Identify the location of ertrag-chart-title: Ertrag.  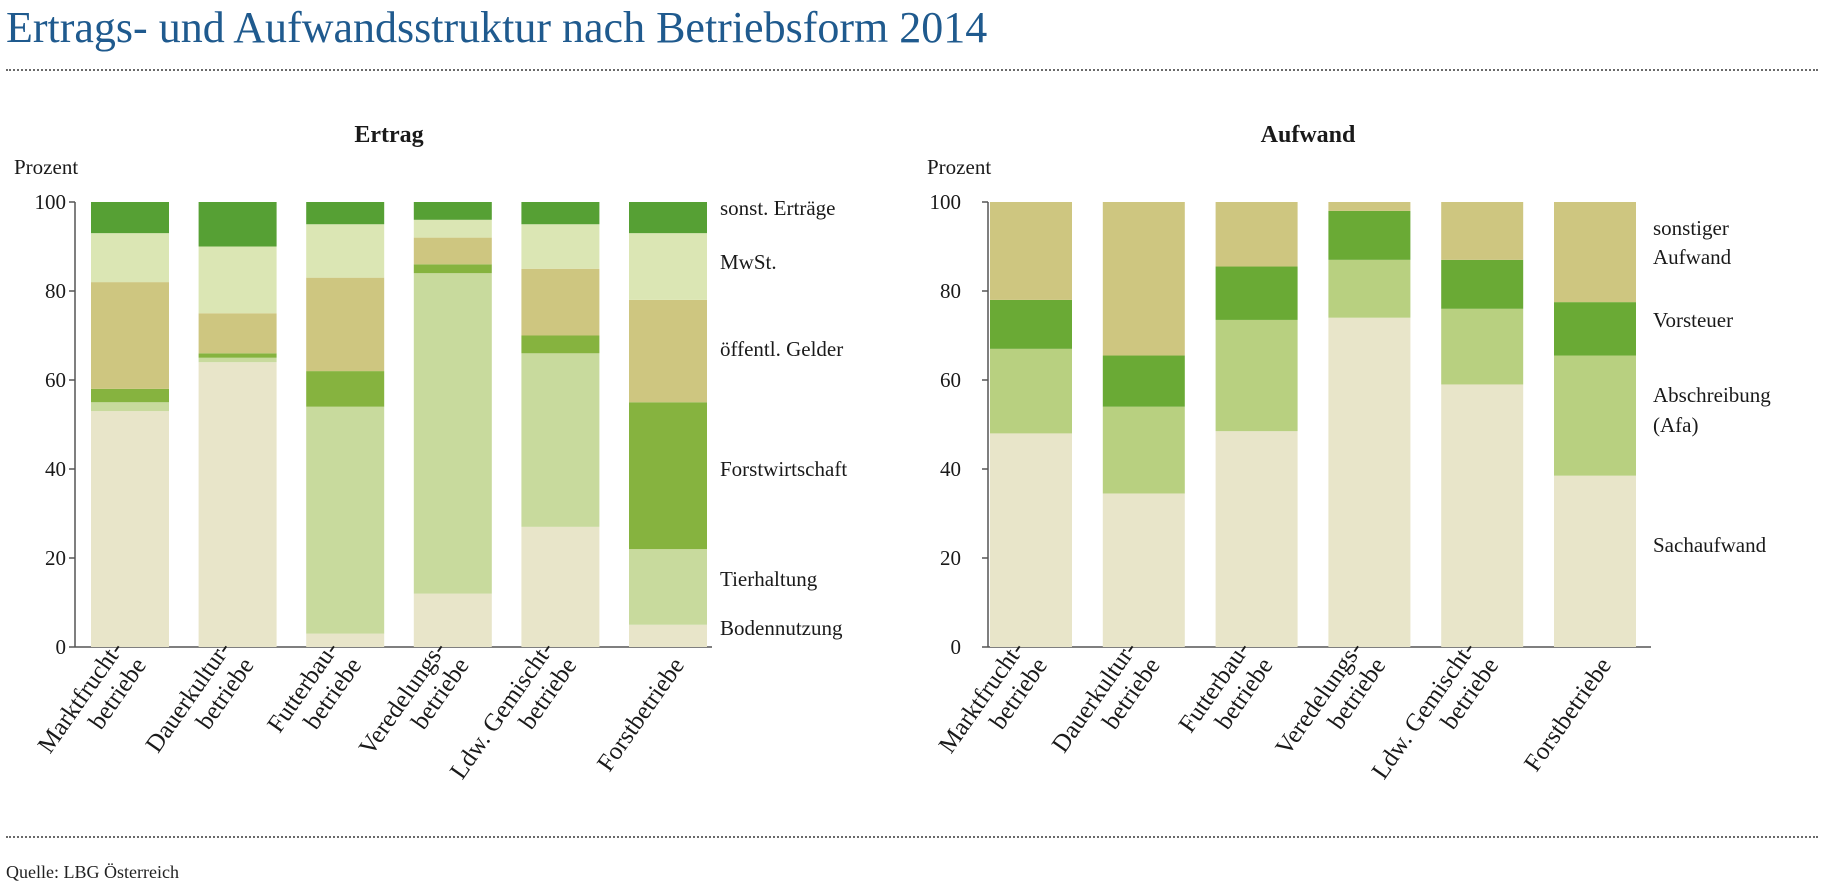
(388, 135).